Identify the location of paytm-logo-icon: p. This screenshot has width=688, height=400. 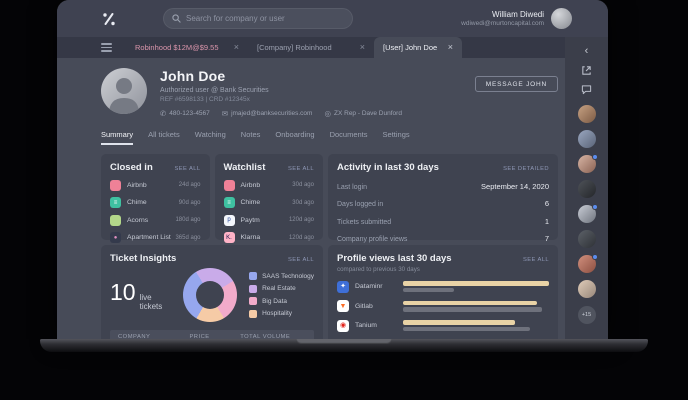
(229, 220).